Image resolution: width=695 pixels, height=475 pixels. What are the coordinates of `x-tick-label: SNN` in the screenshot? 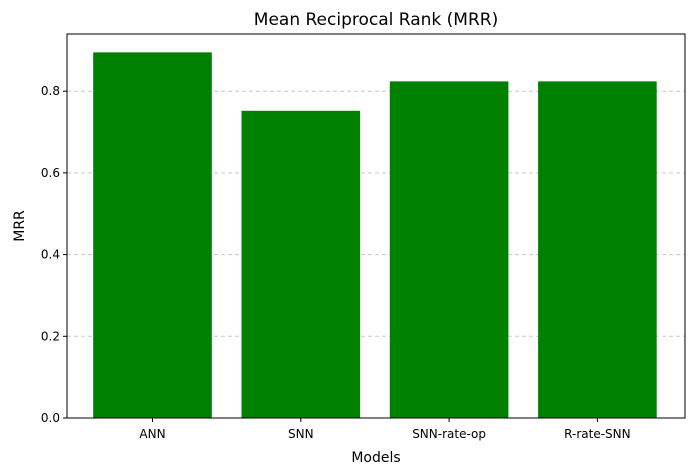 It's located at (301, 434).